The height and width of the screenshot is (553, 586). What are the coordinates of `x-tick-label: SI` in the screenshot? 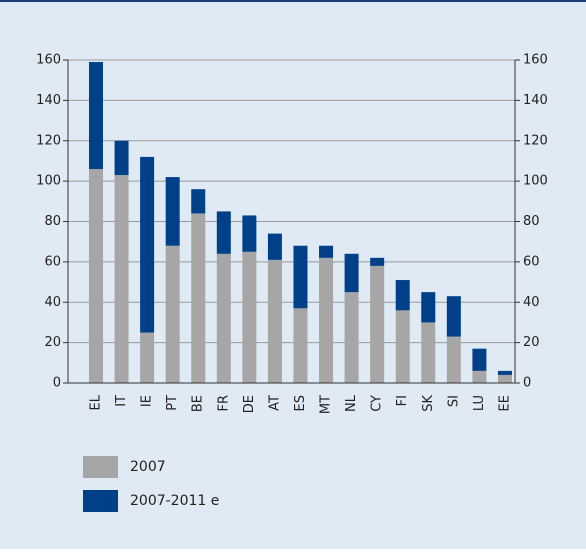 It's located at (453, 401).